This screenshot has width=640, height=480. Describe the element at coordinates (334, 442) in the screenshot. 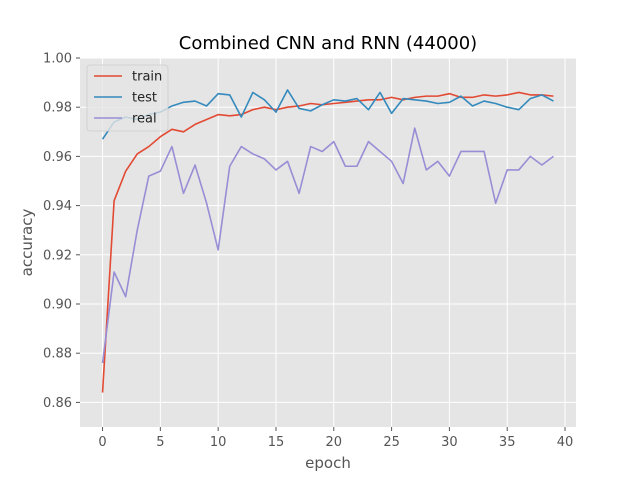

I see `x-tick-label: 20` at that location.